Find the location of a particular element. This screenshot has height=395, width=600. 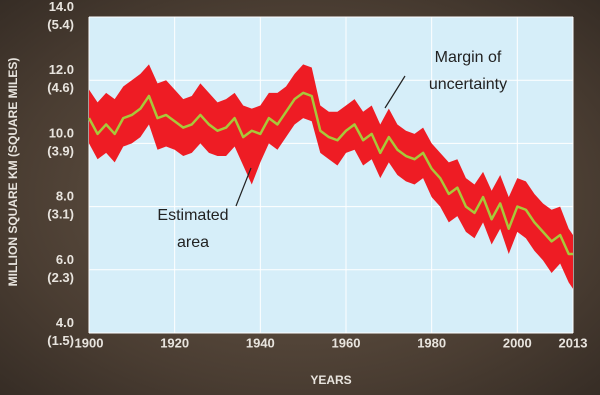

x-tick-label: 1940 is located at coordinates (260, 342).